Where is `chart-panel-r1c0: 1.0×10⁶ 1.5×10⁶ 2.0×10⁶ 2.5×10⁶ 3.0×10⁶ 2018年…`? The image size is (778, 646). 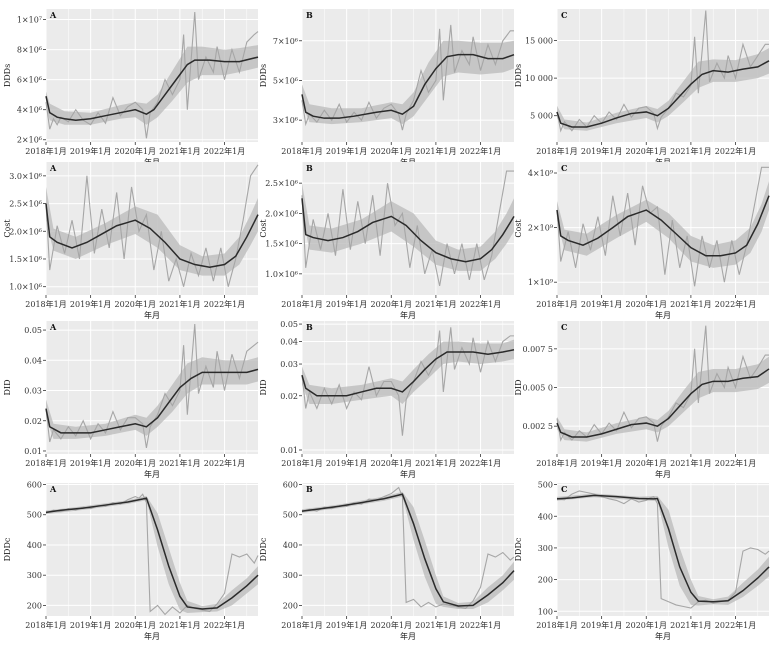
chart-panel-r1c0: 1.0×10⁶ 1.5×10⁶ 2.0×10⁶ 2.5×10⁶ 3.0×10⁶ 2018年… is located at coordinates (131, 241).